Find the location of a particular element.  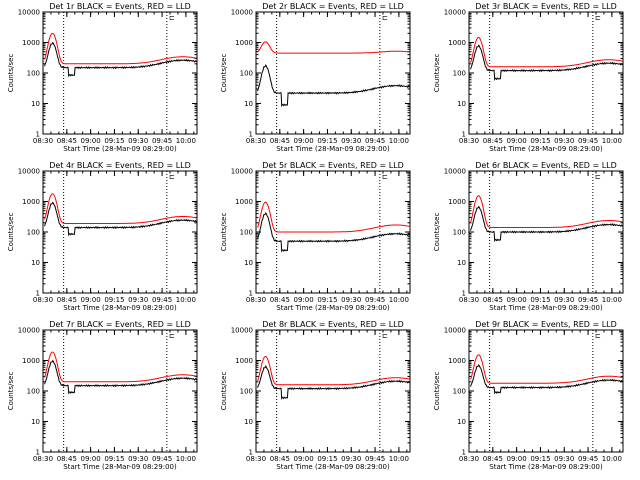

panel-title: Det 2r BLACK = Events, RED = LLD is located at coordinates (333, 6).